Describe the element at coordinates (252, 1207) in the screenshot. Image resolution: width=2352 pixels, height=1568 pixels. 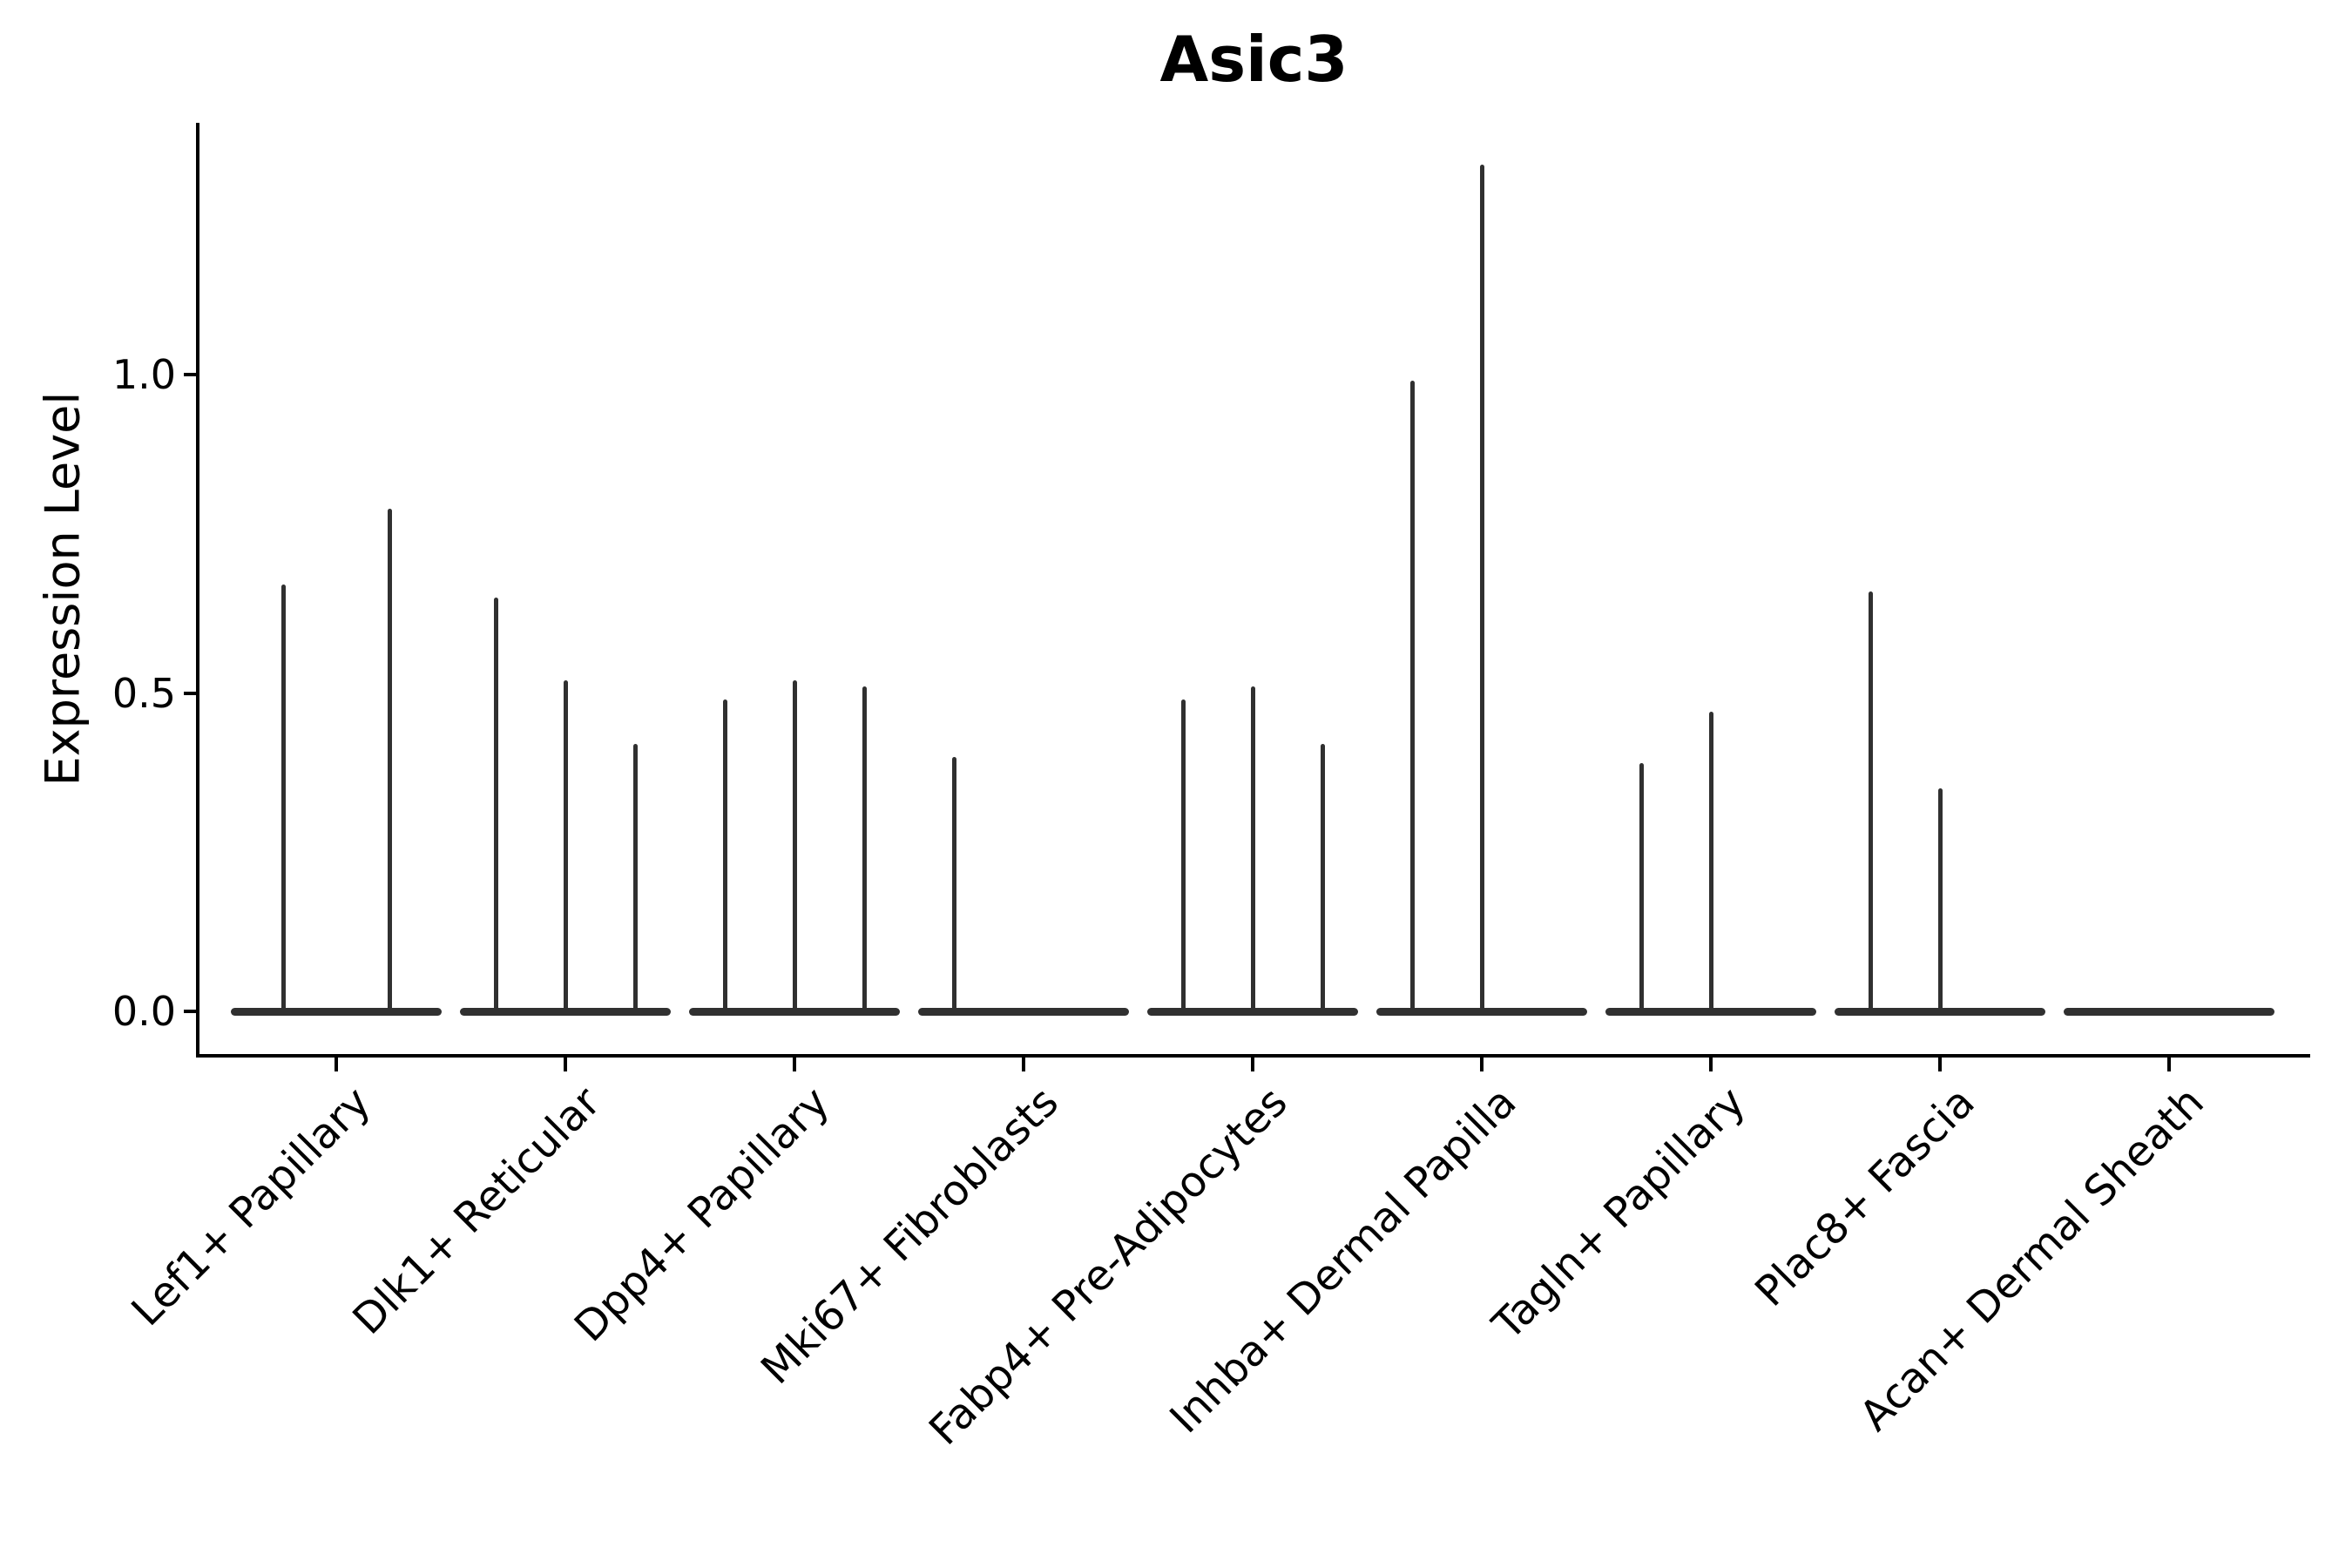
I see `x-tick-label: Lef1+ Papillary` at that location.